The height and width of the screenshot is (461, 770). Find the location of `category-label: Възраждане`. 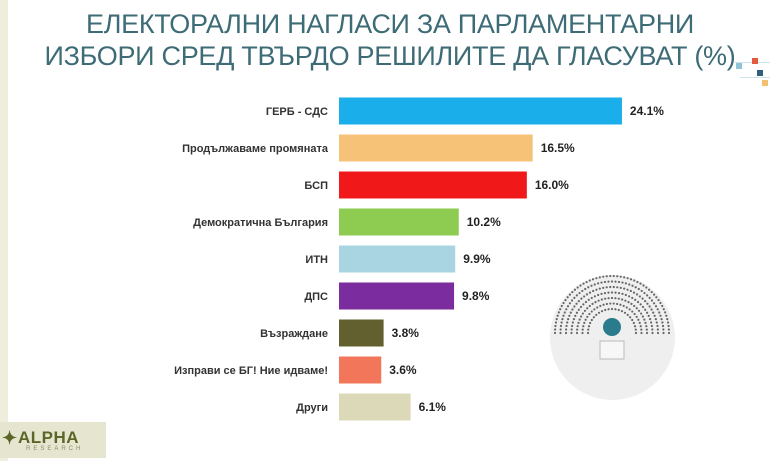

category-label: Възраждане is located at coordinates (294, 334).